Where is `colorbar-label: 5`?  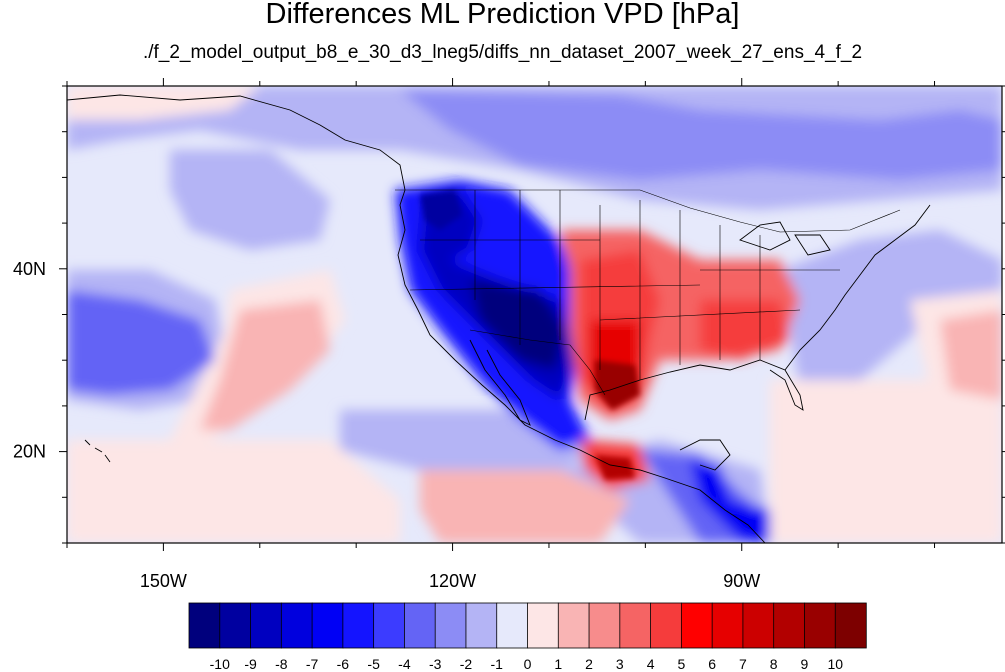 colorbar-label: 5 is located at coordinates (681, 664).